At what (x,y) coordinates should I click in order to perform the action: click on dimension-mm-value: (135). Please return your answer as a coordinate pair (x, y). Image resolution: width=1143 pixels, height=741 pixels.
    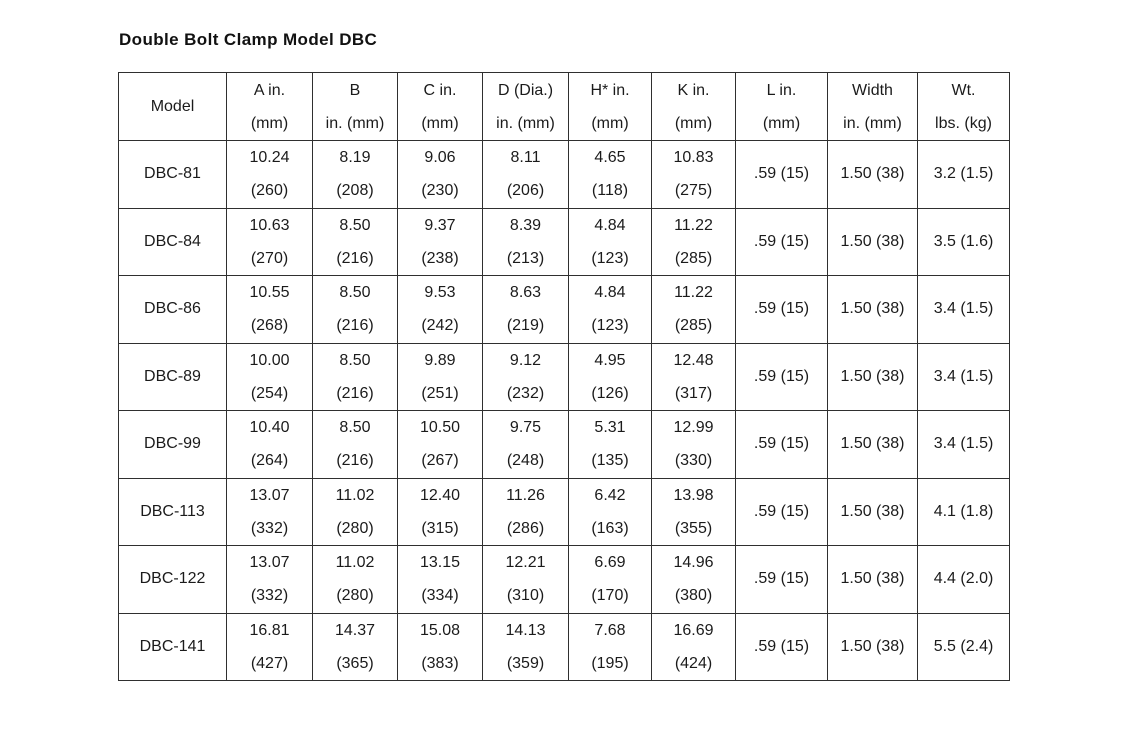
    Looking at the image, I should click on (610, 461).